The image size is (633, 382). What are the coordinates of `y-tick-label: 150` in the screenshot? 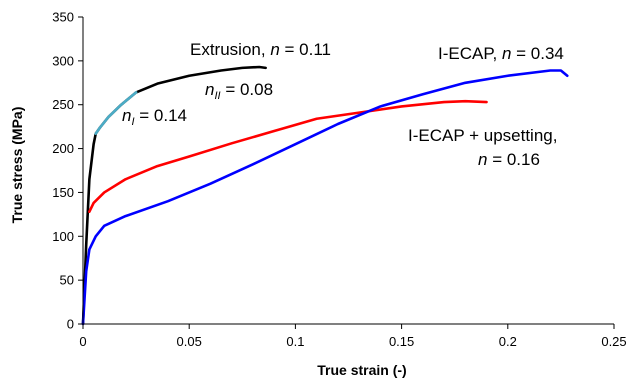 It's located at (63, 192).